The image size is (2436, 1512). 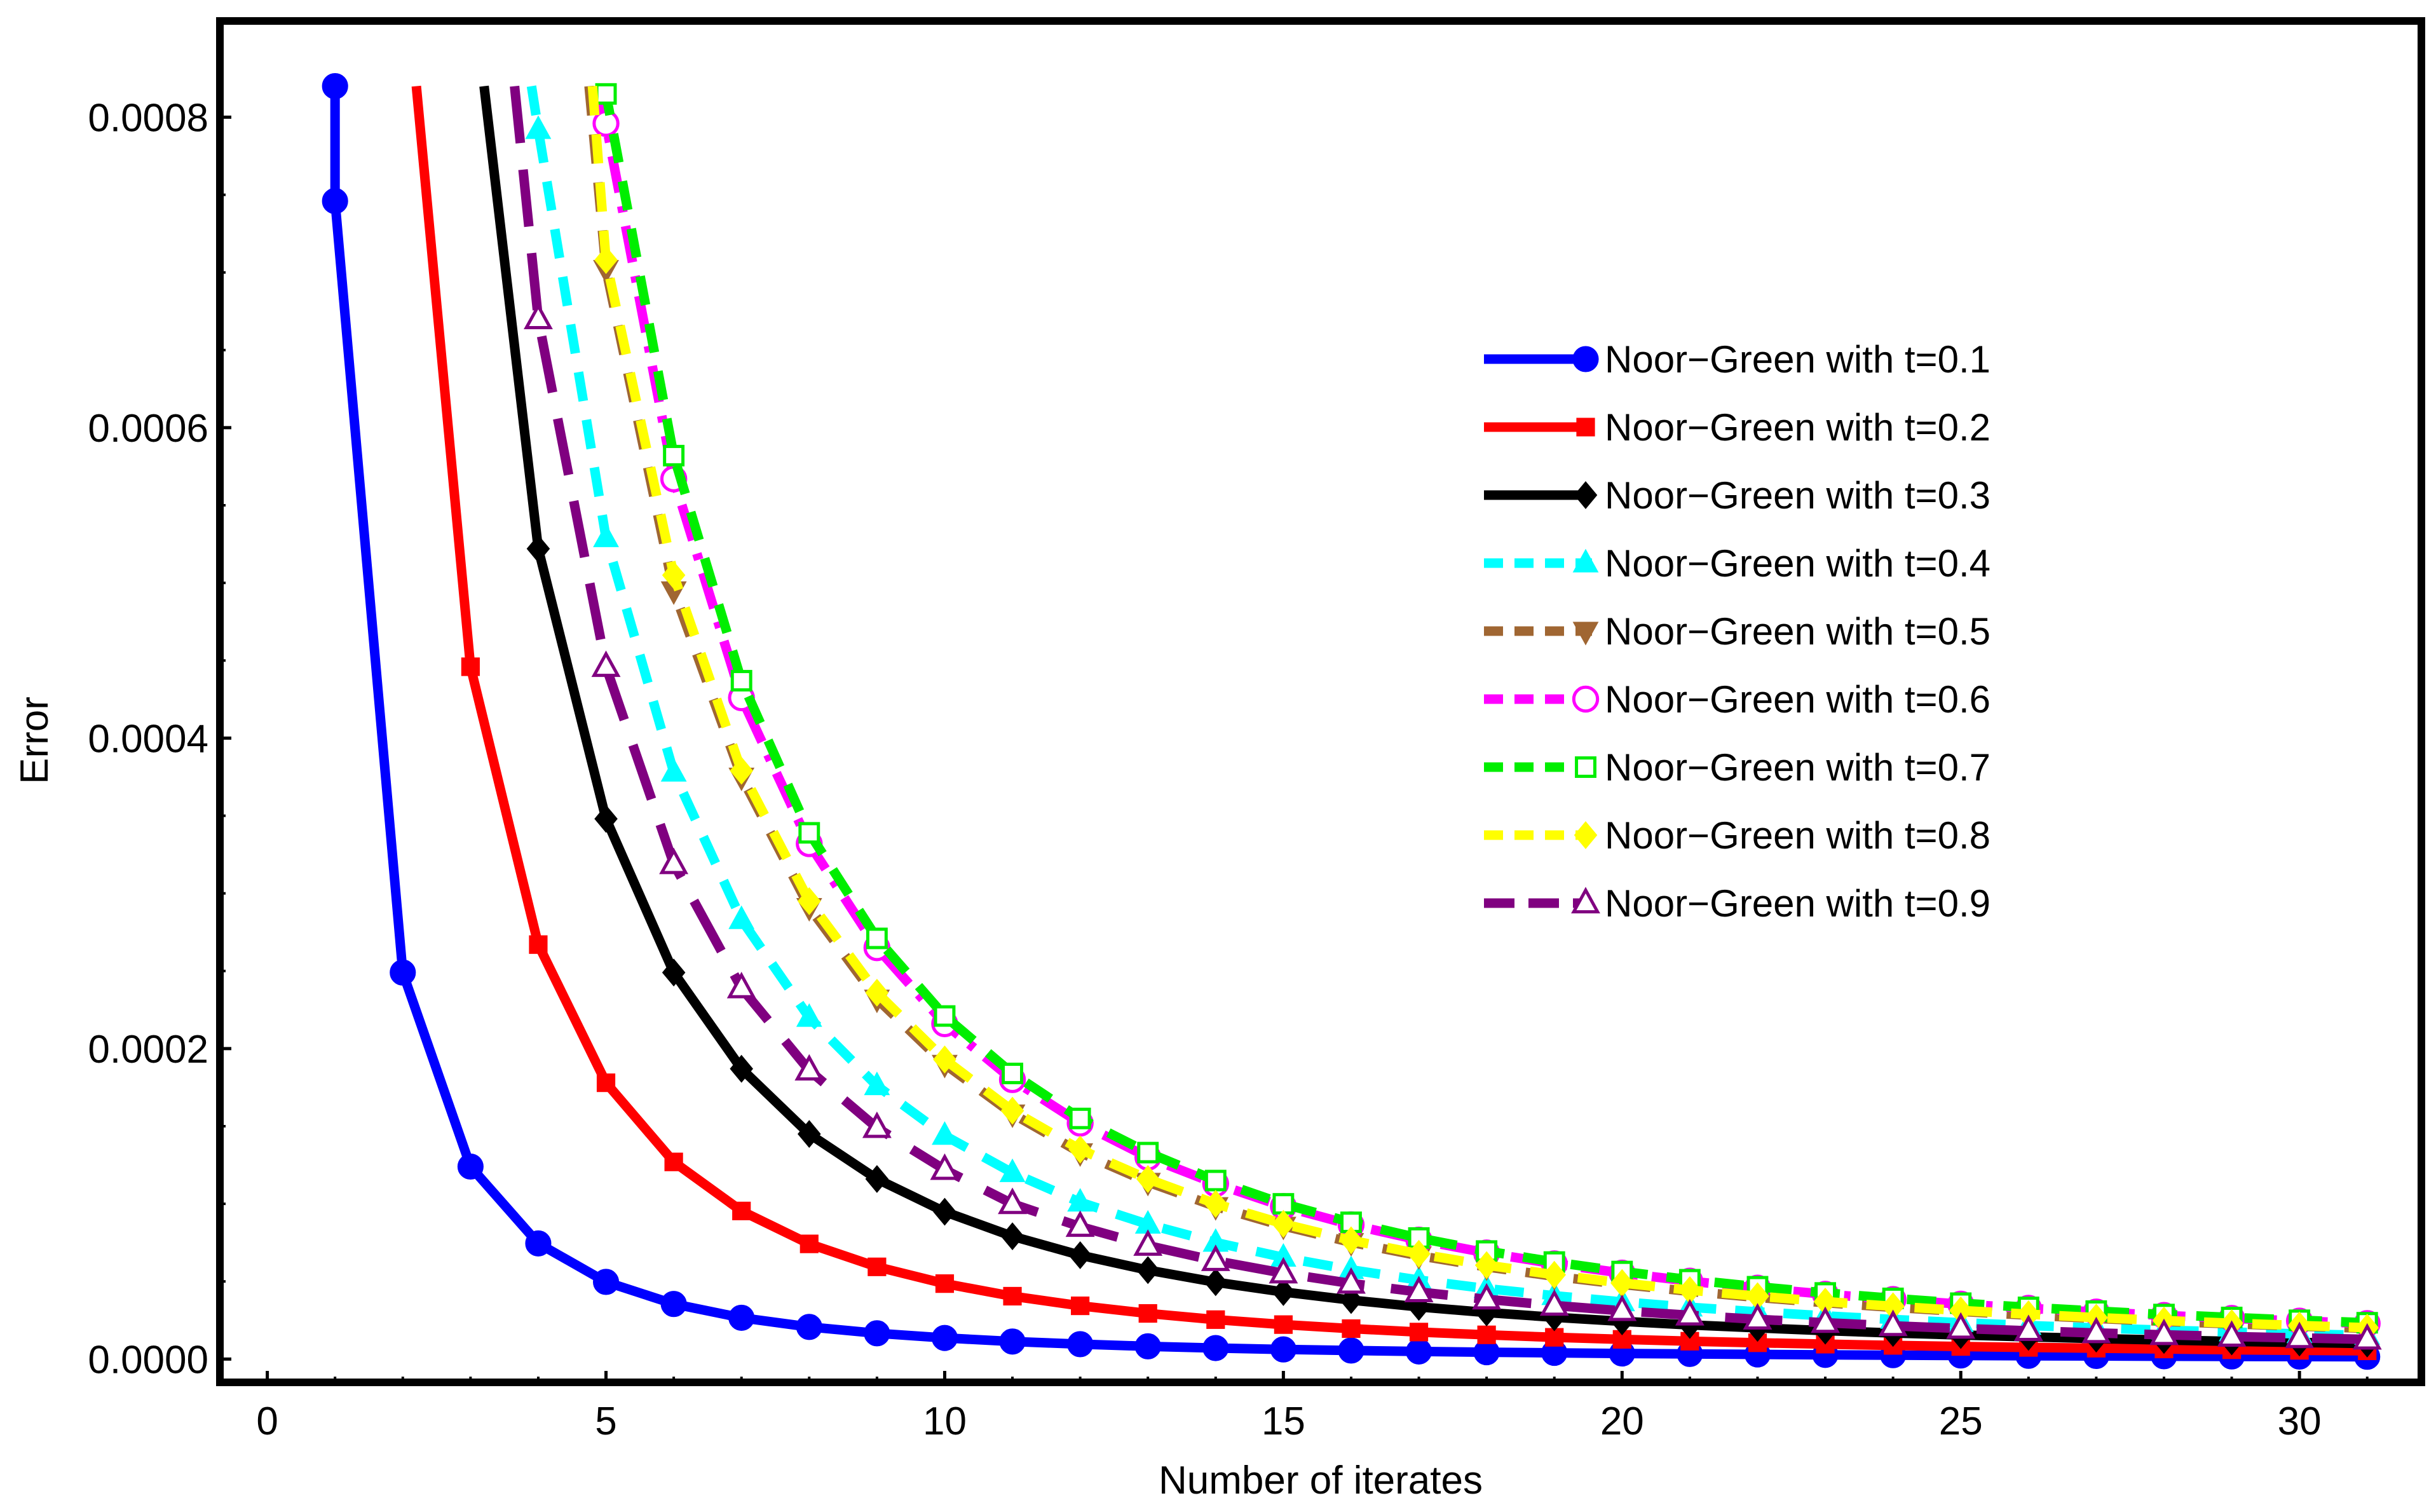 What do you see at coordinates (945, 1421) in the screenshot?
I see `x-tick-label: 10` at bounding box center [945, 1421].